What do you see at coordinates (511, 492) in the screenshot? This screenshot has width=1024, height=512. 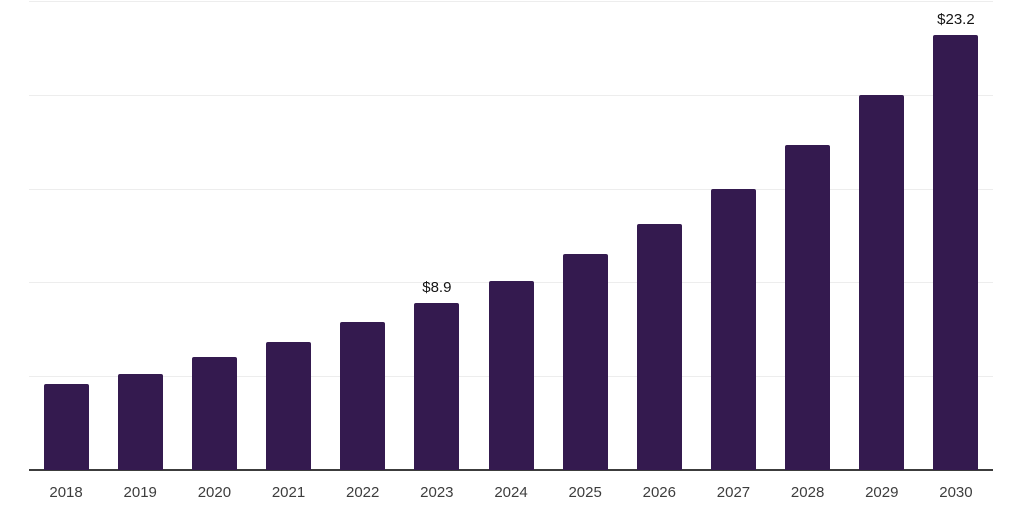 I see `x-tick-label-2024: 2024` at bounding box center [511, 492].